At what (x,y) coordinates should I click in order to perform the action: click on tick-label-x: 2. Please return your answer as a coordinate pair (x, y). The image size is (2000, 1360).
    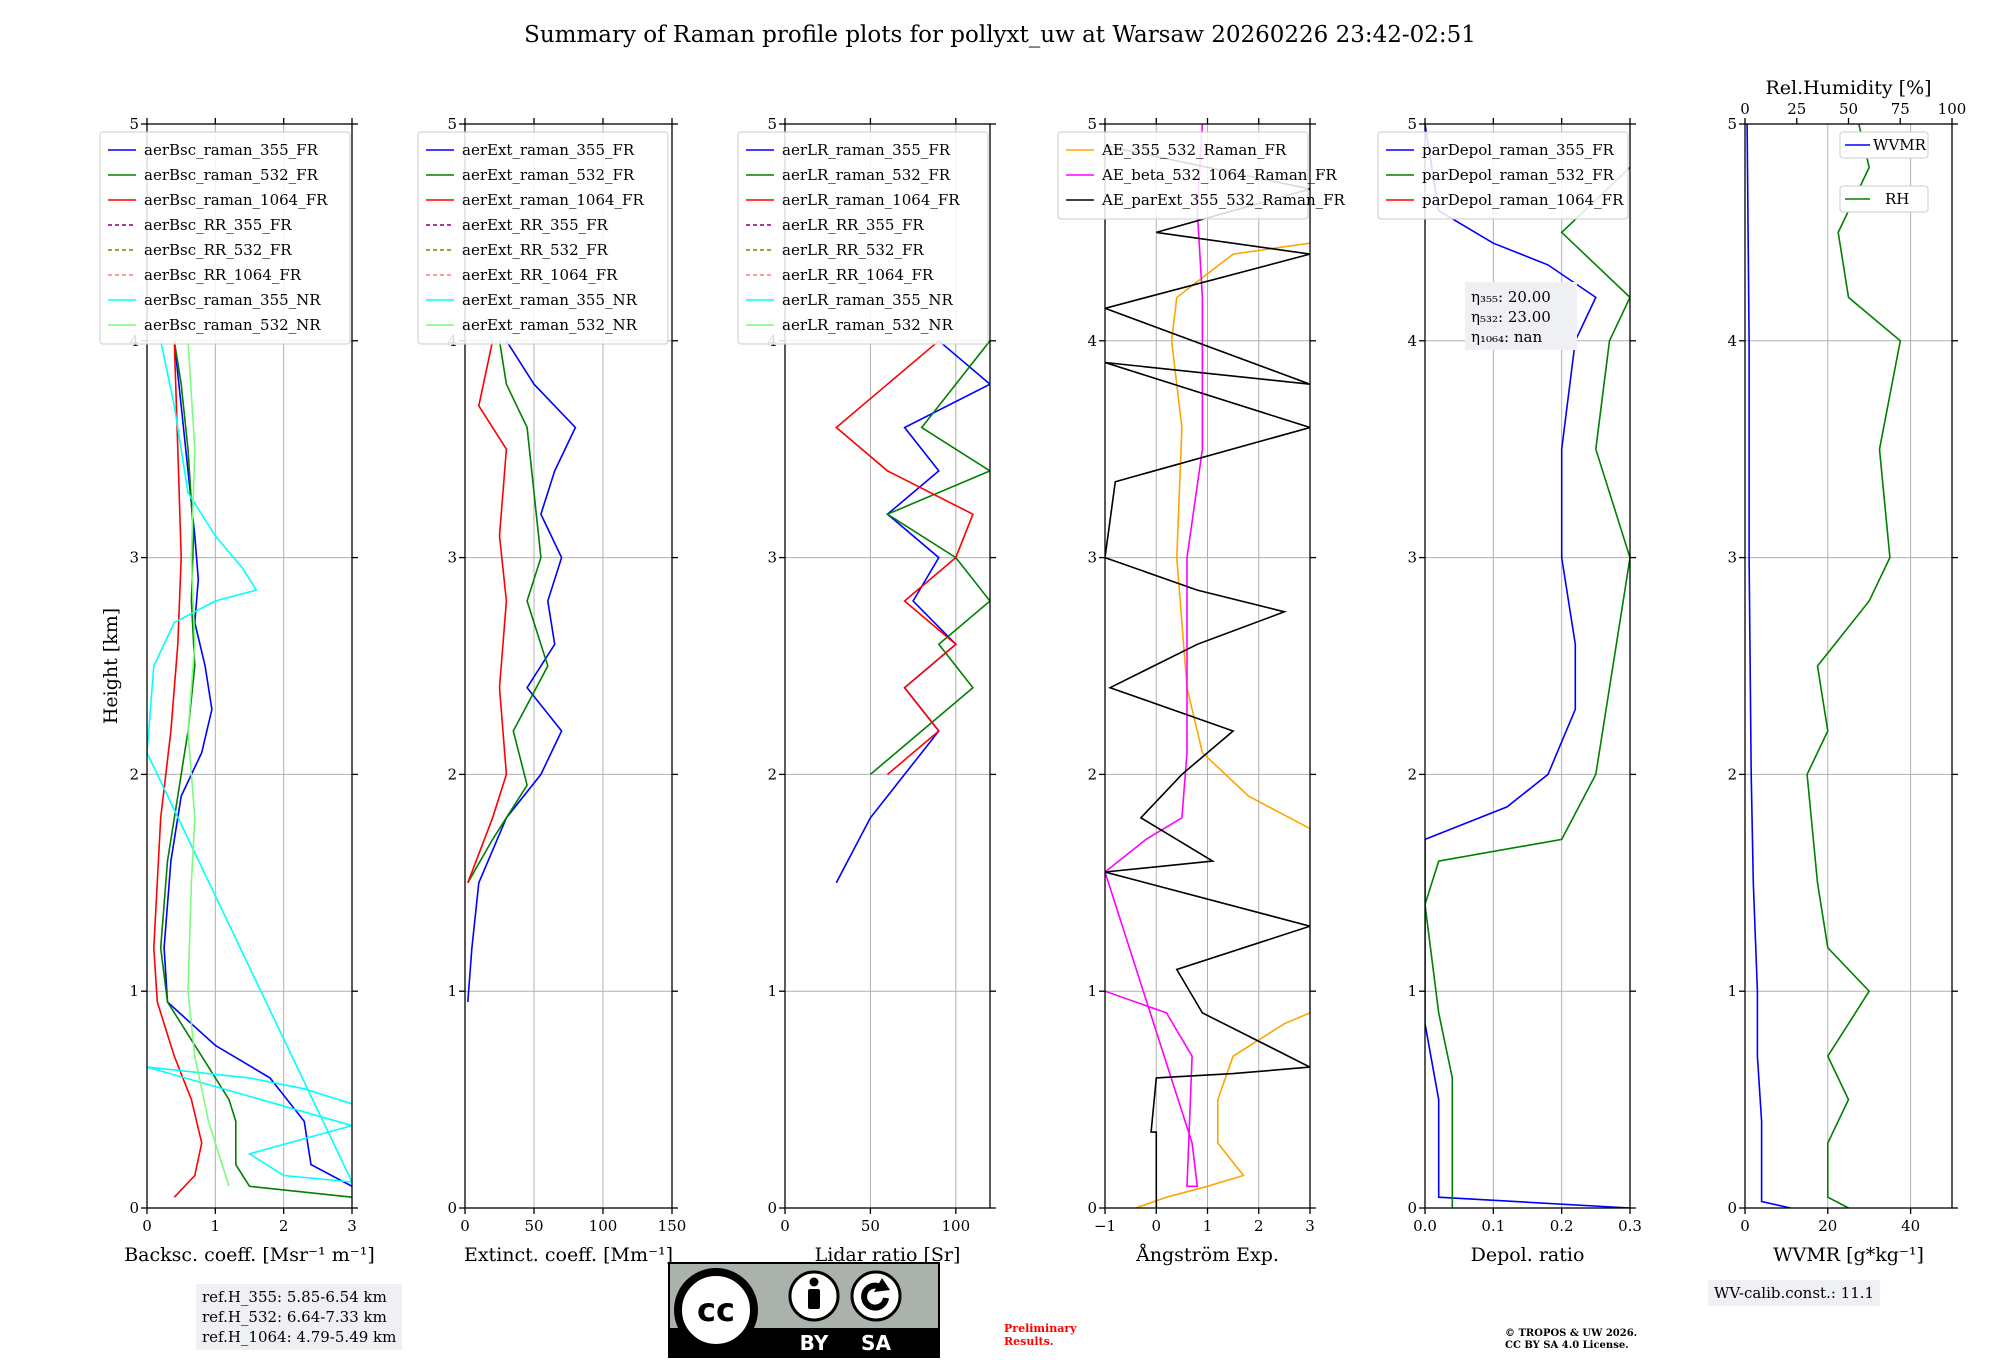
    Looking at the image, I should click on (1259, 1226).